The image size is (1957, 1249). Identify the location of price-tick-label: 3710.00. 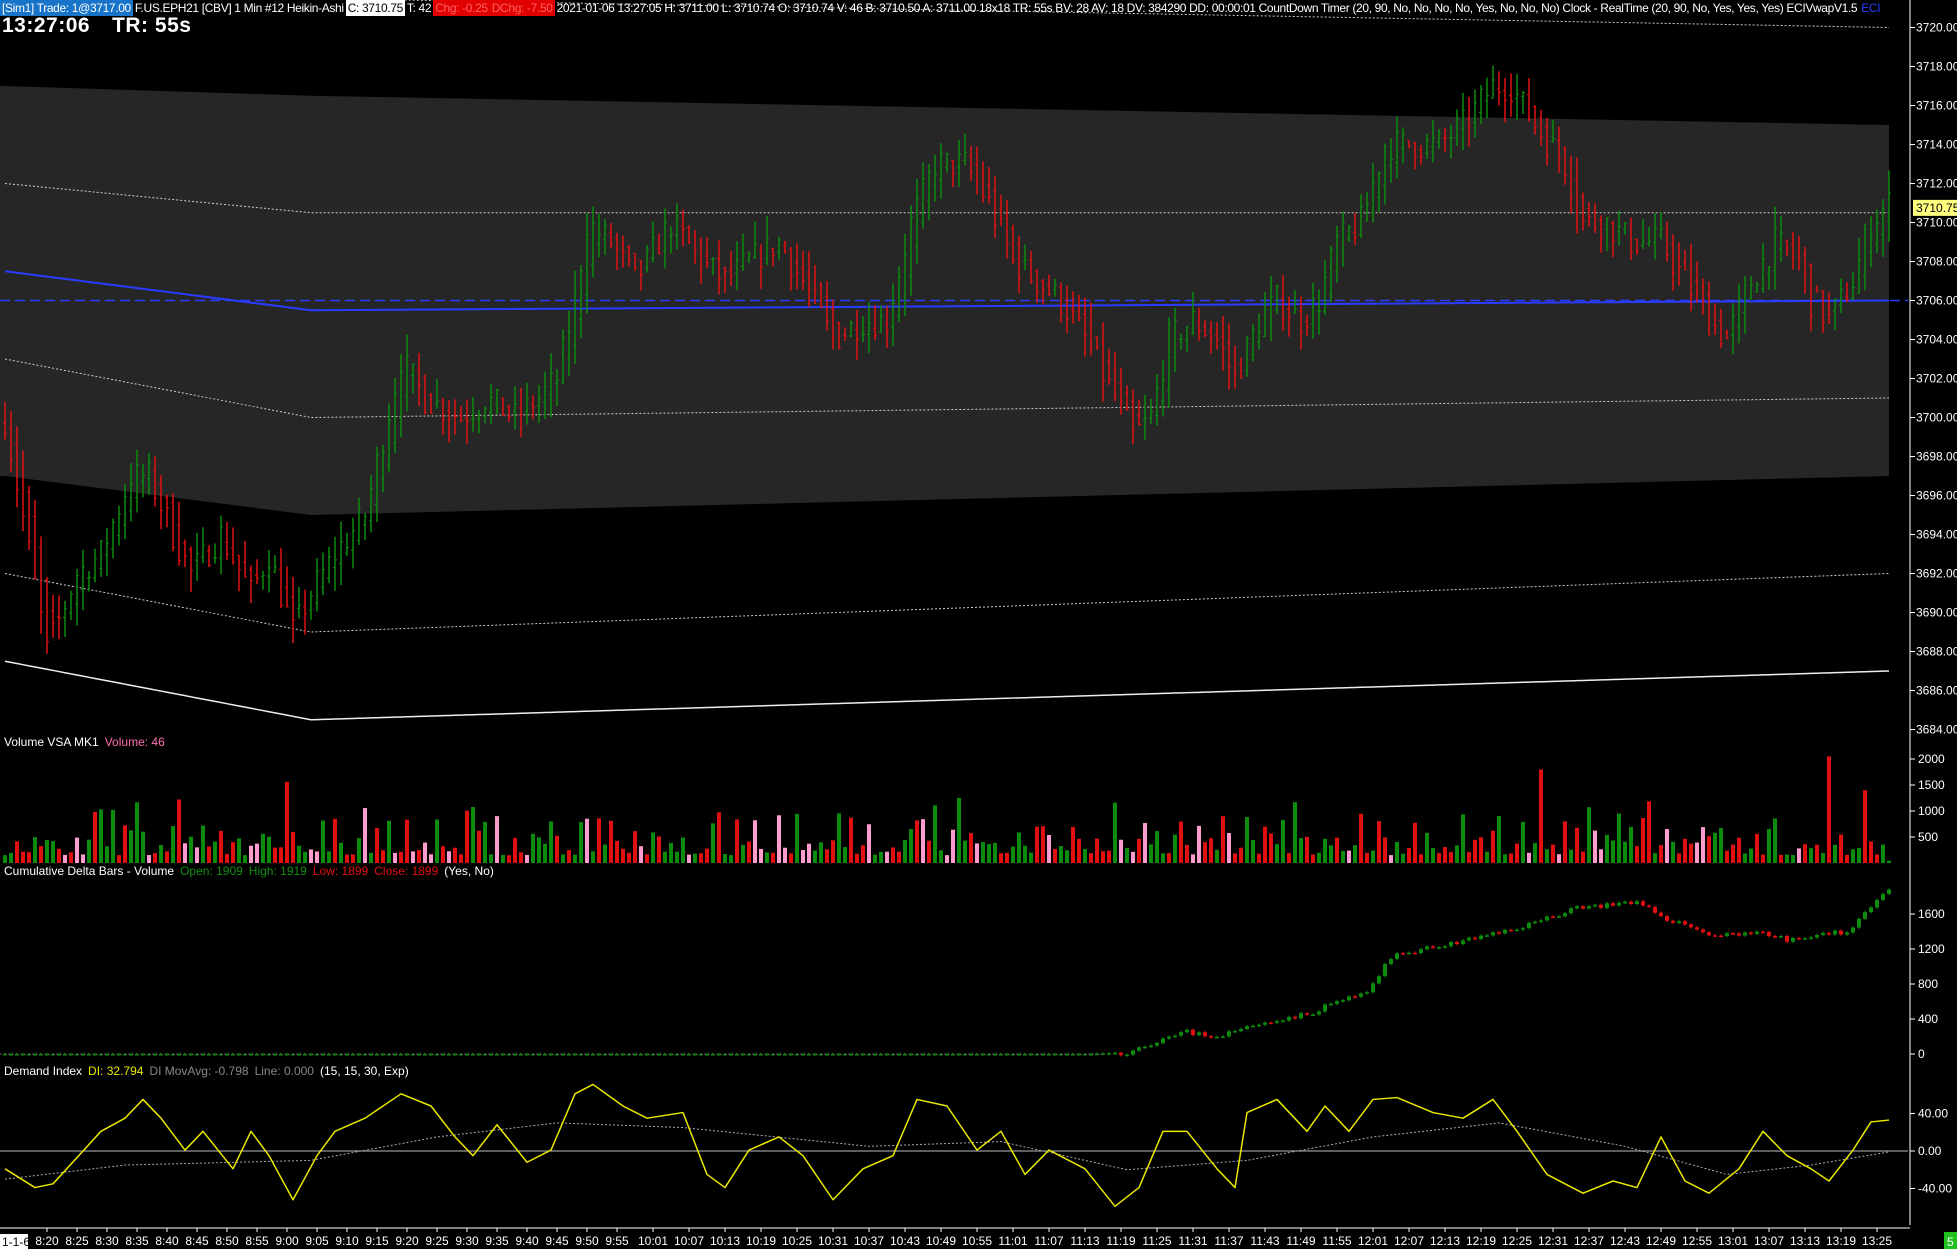
(1936, 223).